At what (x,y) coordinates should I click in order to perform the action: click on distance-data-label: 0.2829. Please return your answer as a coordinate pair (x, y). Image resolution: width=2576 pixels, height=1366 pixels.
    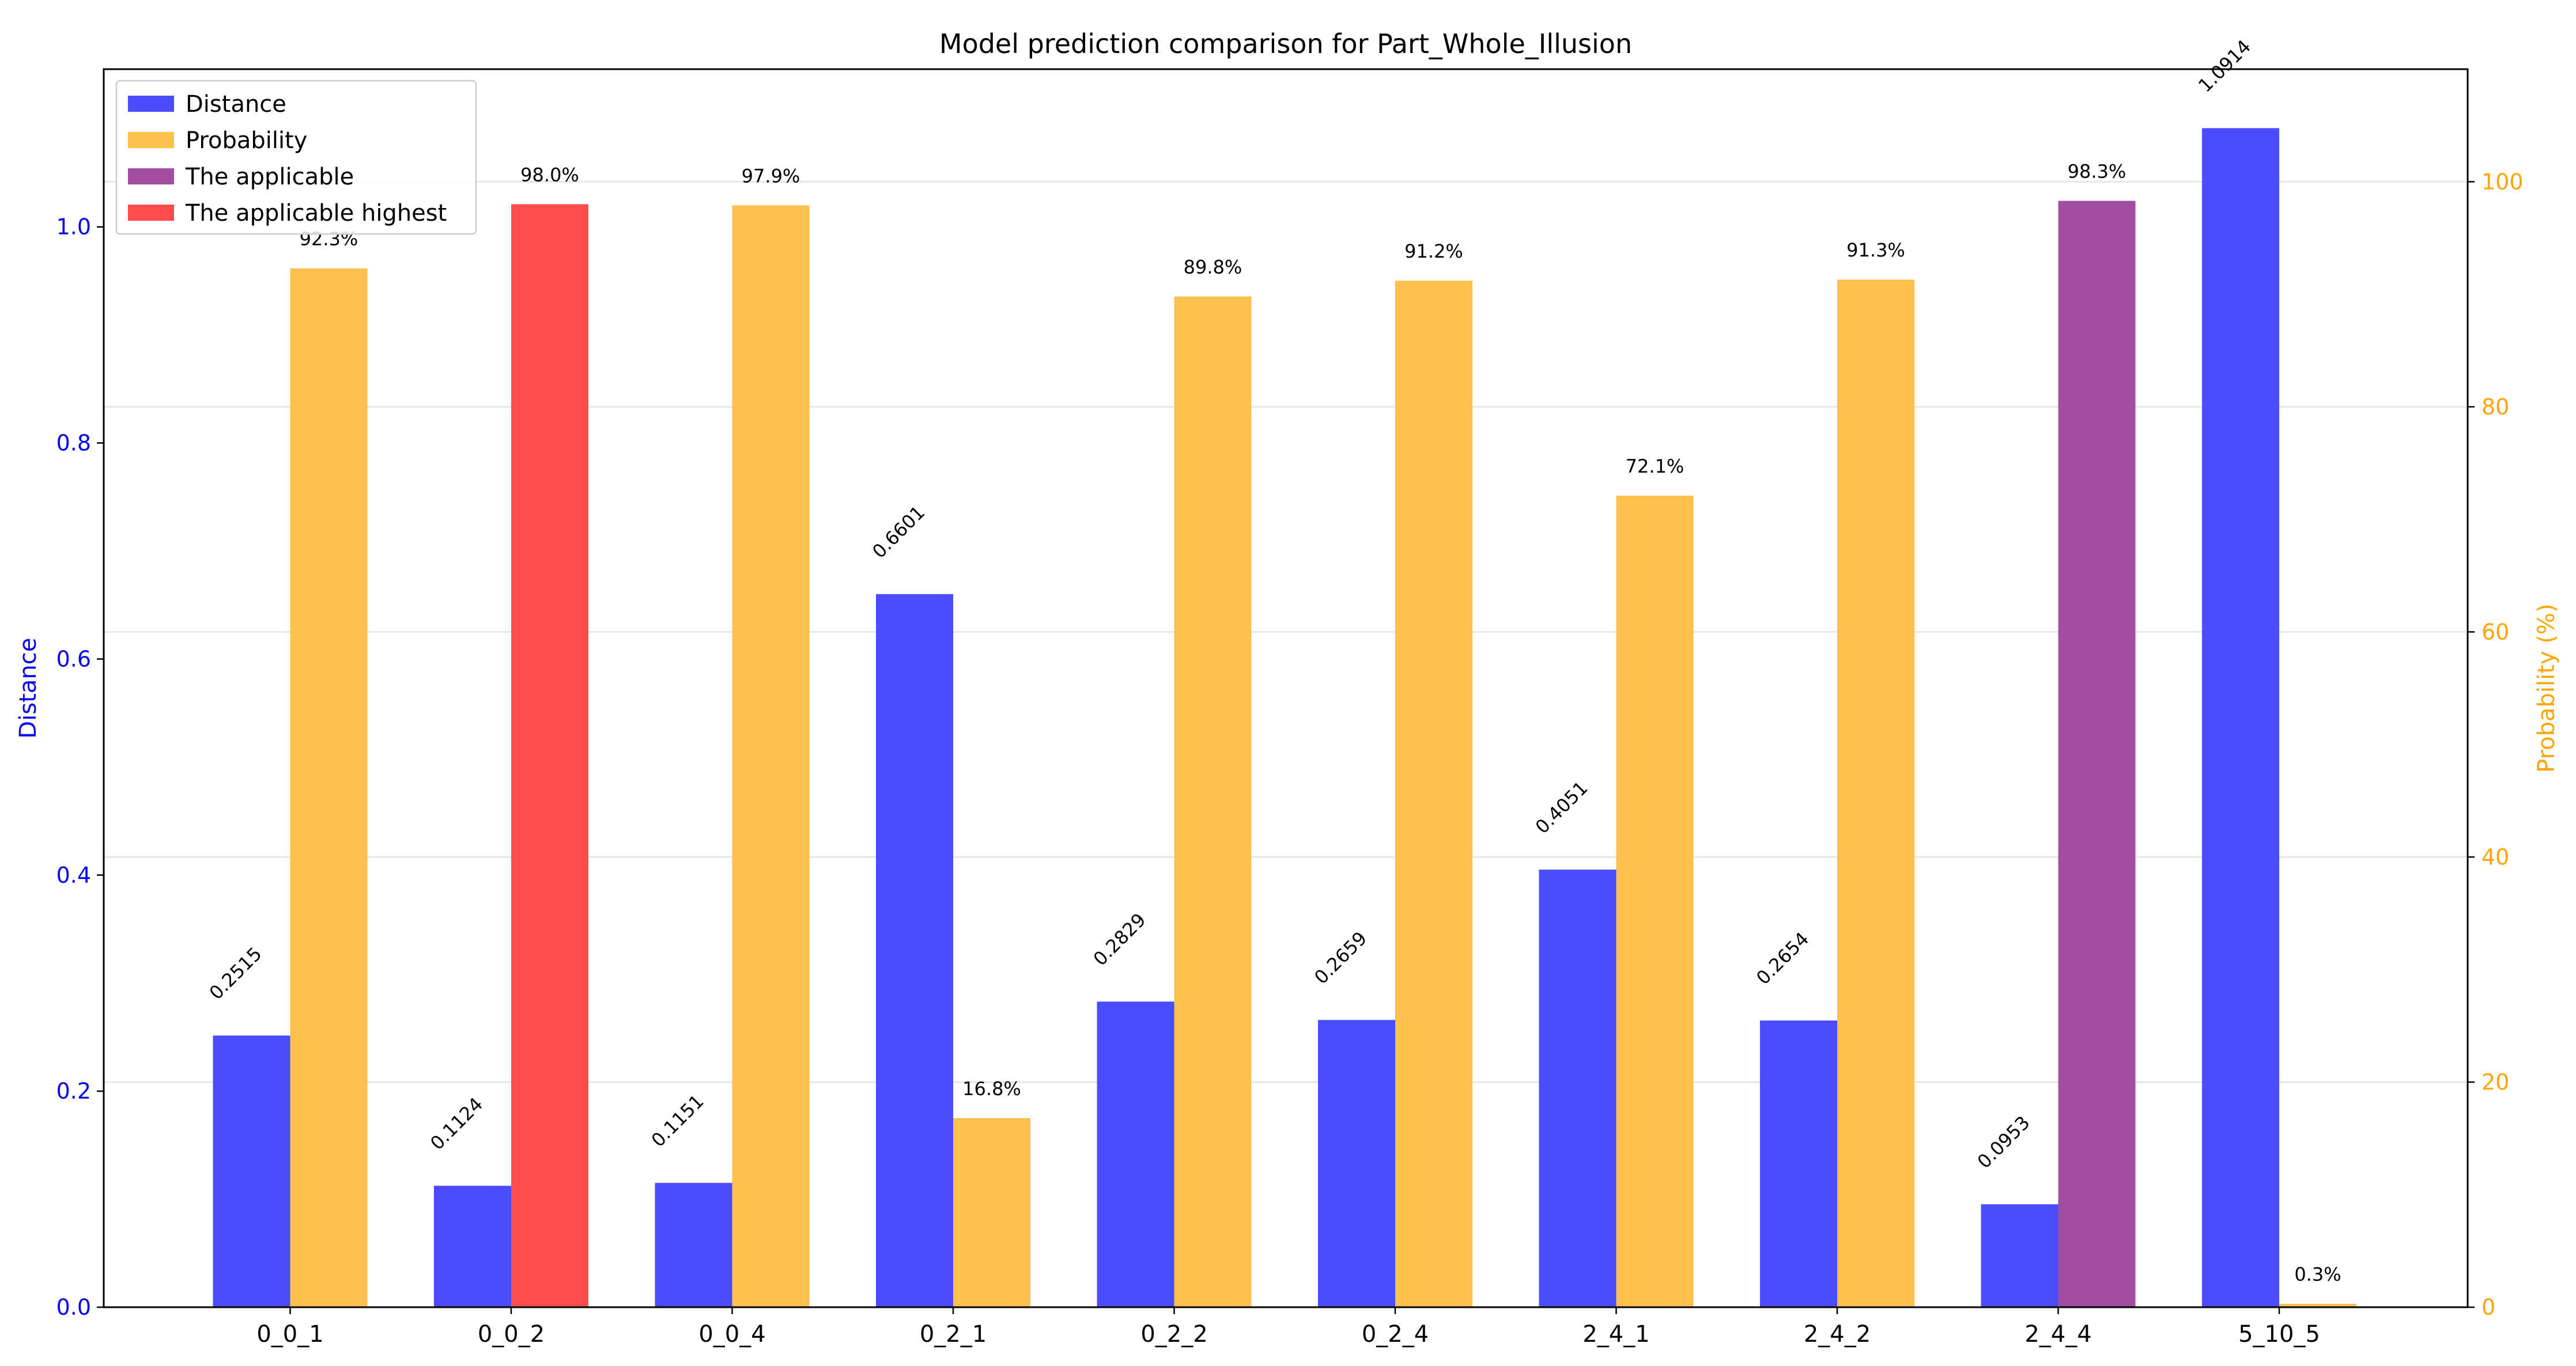
    Looking at the image, I should click on (1119, 939).